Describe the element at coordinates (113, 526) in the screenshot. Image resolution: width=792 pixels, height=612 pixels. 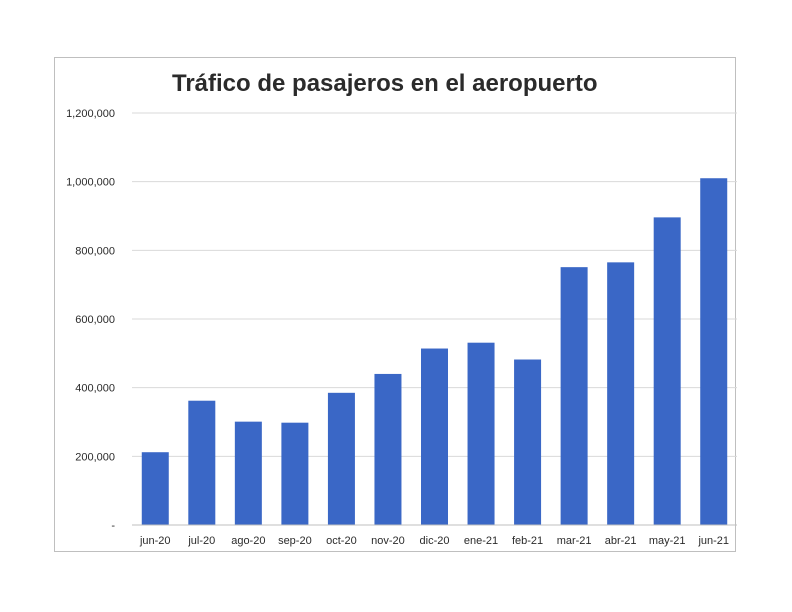
I see `y-tick-label: -` at that location.